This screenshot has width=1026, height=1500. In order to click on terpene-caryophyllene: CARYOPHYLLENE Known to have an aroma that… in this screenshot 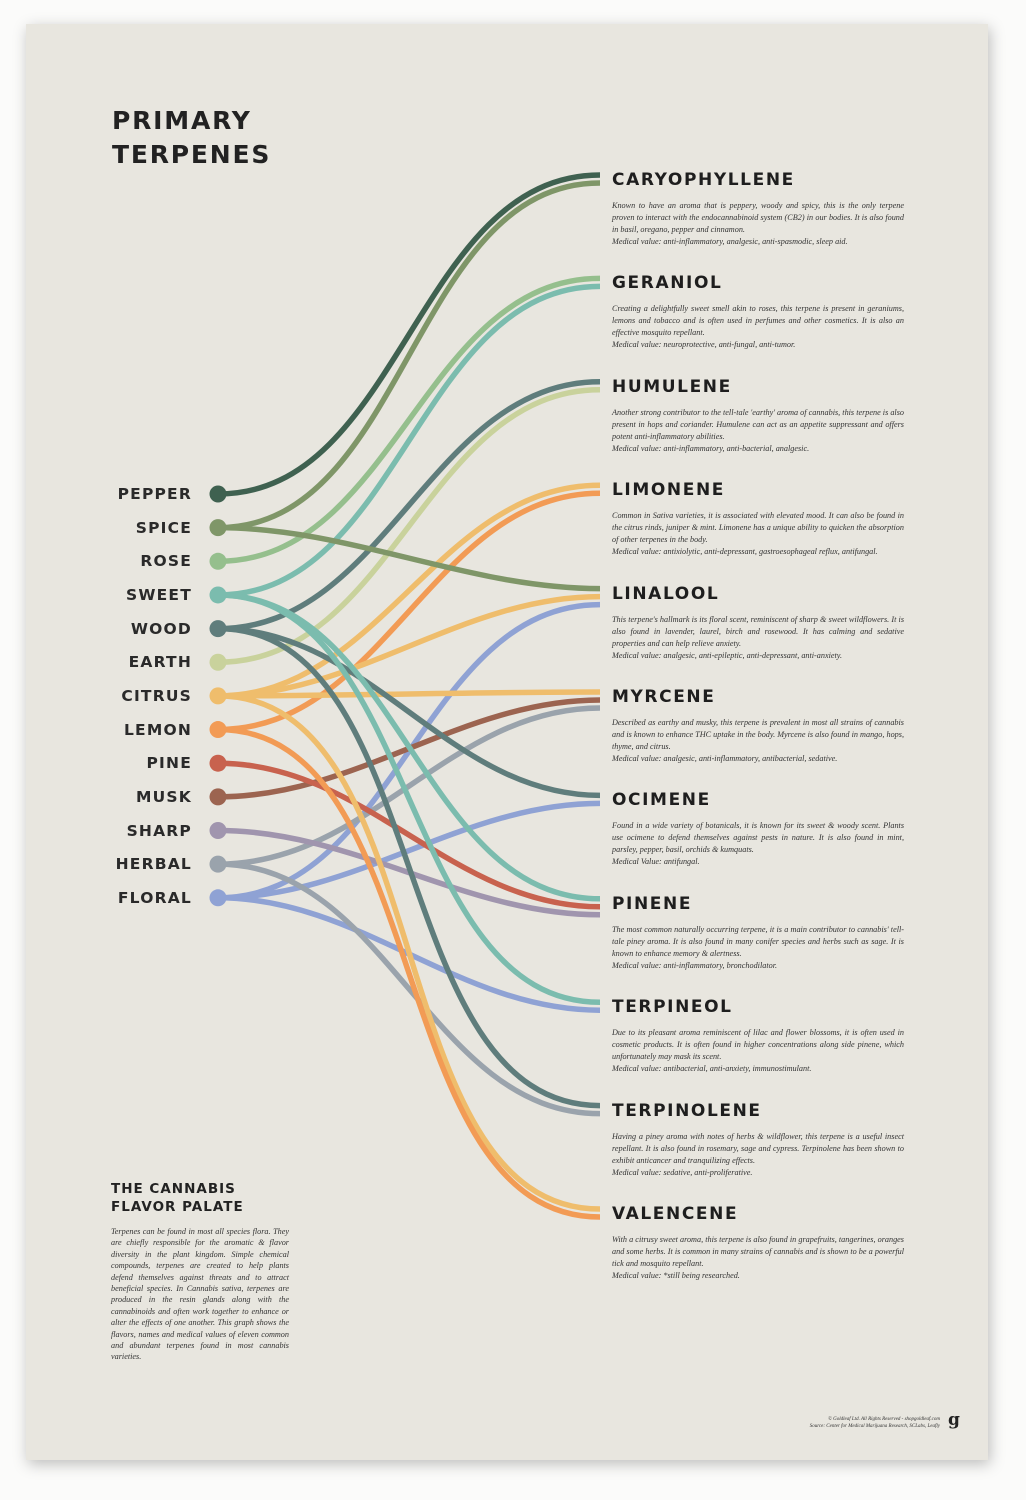, I will do `click(758, 209)`.